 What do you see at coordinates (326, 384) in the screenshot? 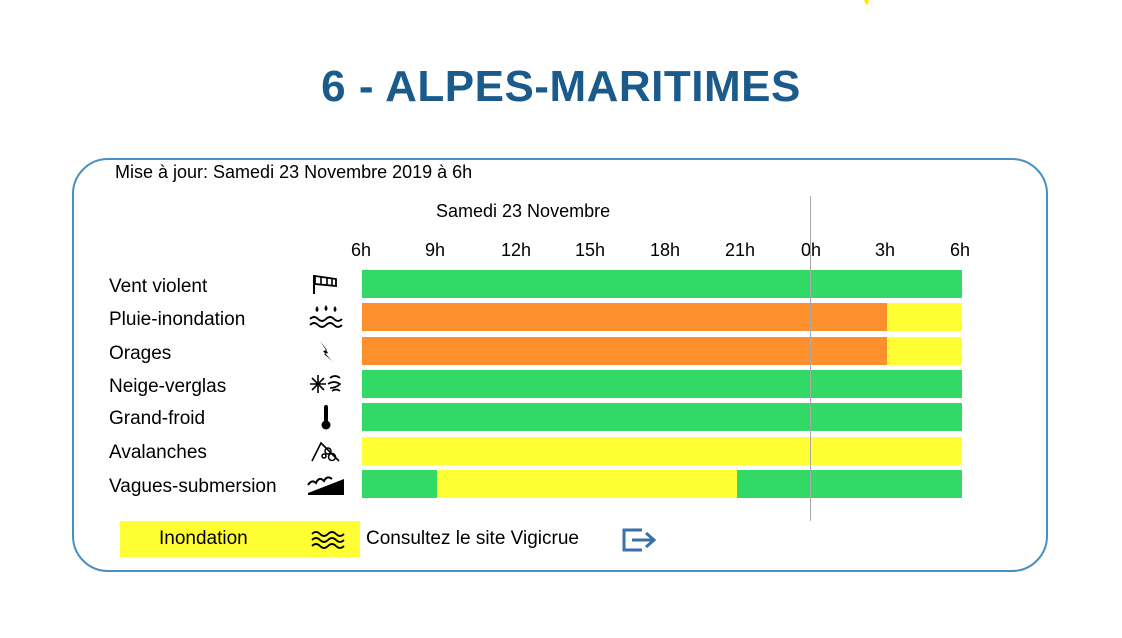
I see `snow-ice-icon` at bounding box center [326, 384].